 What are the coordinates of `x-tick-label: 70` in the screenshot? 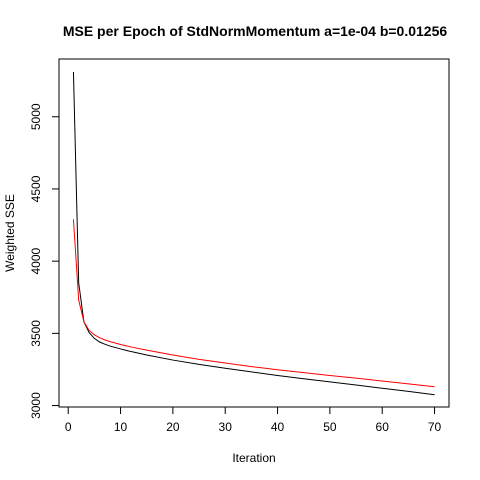 It's located at (435, 427).